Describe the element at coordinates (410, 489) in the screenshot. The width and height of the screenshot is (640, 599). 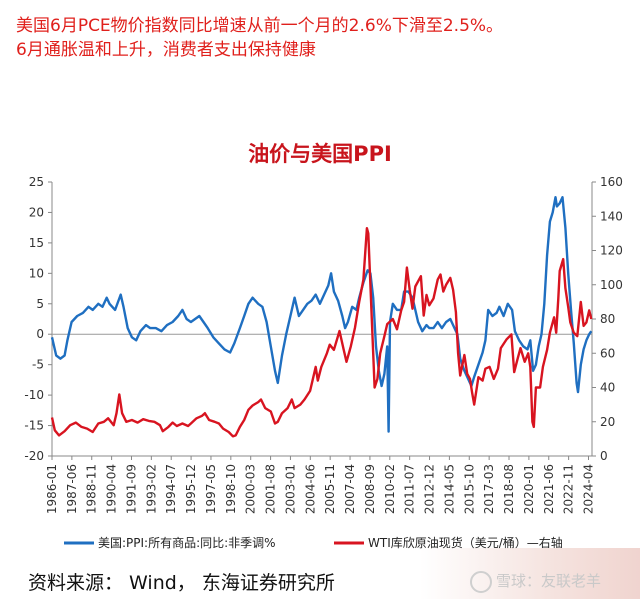
I see `x-tick-label: 2011-07` at that location.